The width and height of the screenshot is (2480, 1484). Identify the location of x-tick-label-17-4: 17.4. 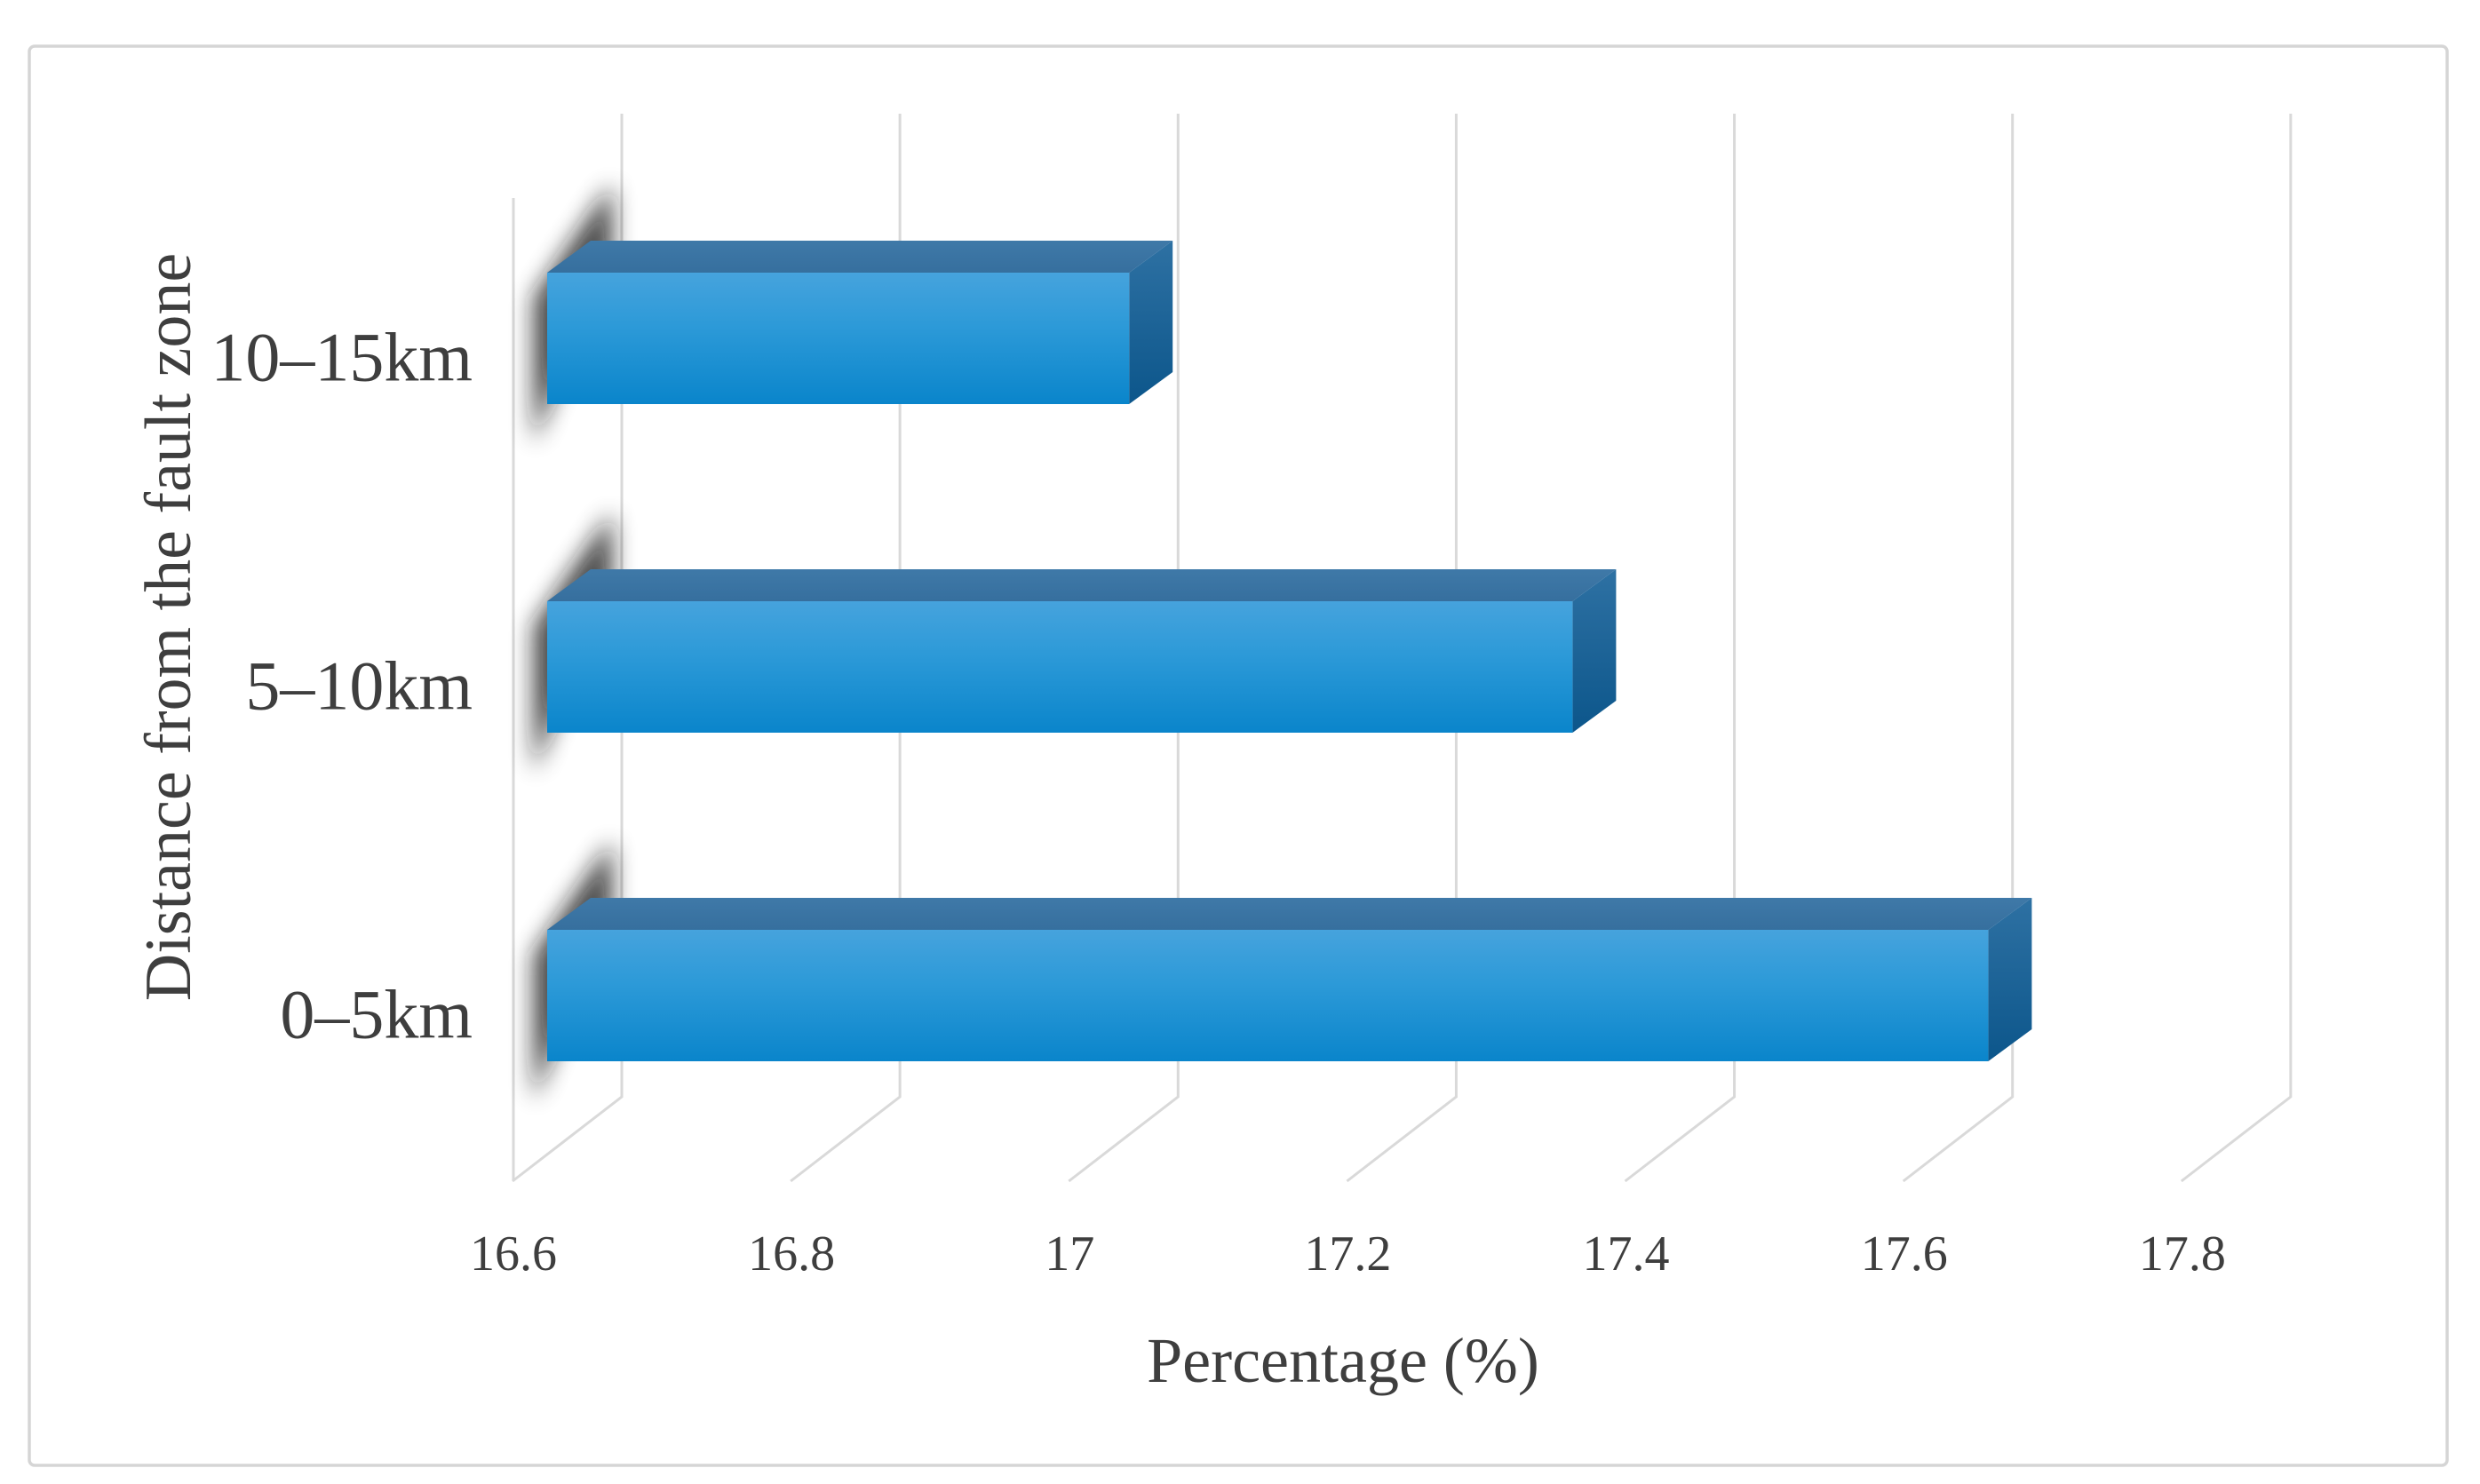
(1626, 1254).